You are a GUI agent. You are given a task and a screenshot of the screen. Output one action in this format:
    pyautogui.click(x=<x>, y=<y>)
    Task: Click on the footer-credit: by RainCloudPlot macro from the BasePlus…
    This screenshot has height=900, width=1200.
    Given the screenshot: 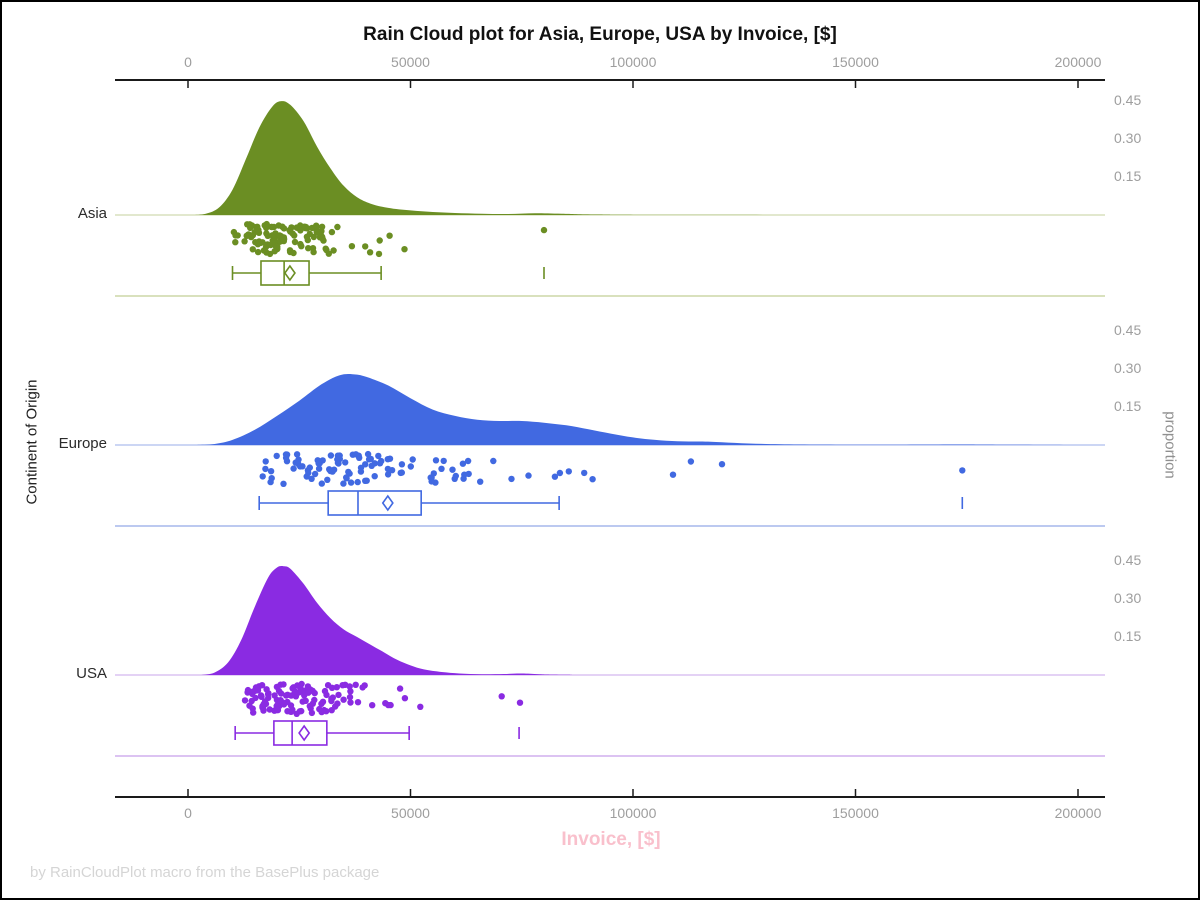 What is the action you would take?
    pyautogui.click(x=205, y=872)
    